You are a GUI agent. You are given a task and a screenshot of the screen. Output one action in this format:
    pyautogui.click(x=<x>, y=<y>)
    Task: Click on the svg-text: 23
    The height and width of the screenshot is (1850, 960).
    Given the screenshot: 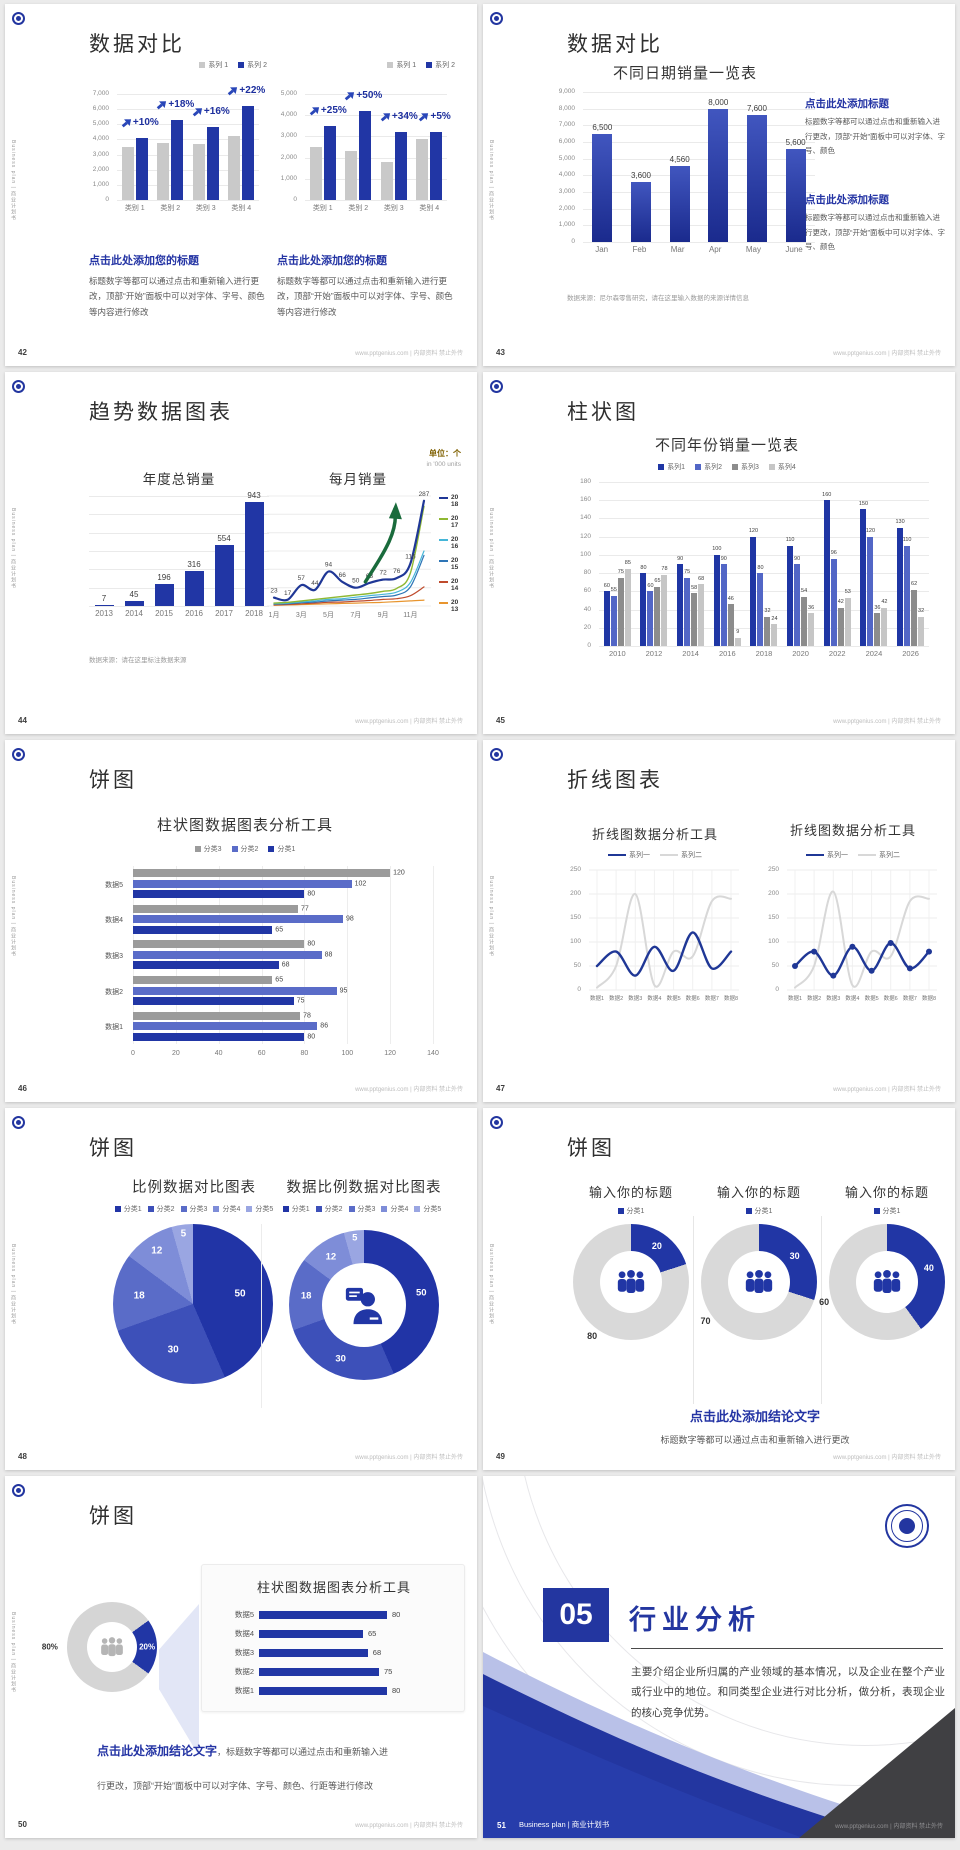 What is the action you would take?
    pyautogui.click(x=274, y=591)
    